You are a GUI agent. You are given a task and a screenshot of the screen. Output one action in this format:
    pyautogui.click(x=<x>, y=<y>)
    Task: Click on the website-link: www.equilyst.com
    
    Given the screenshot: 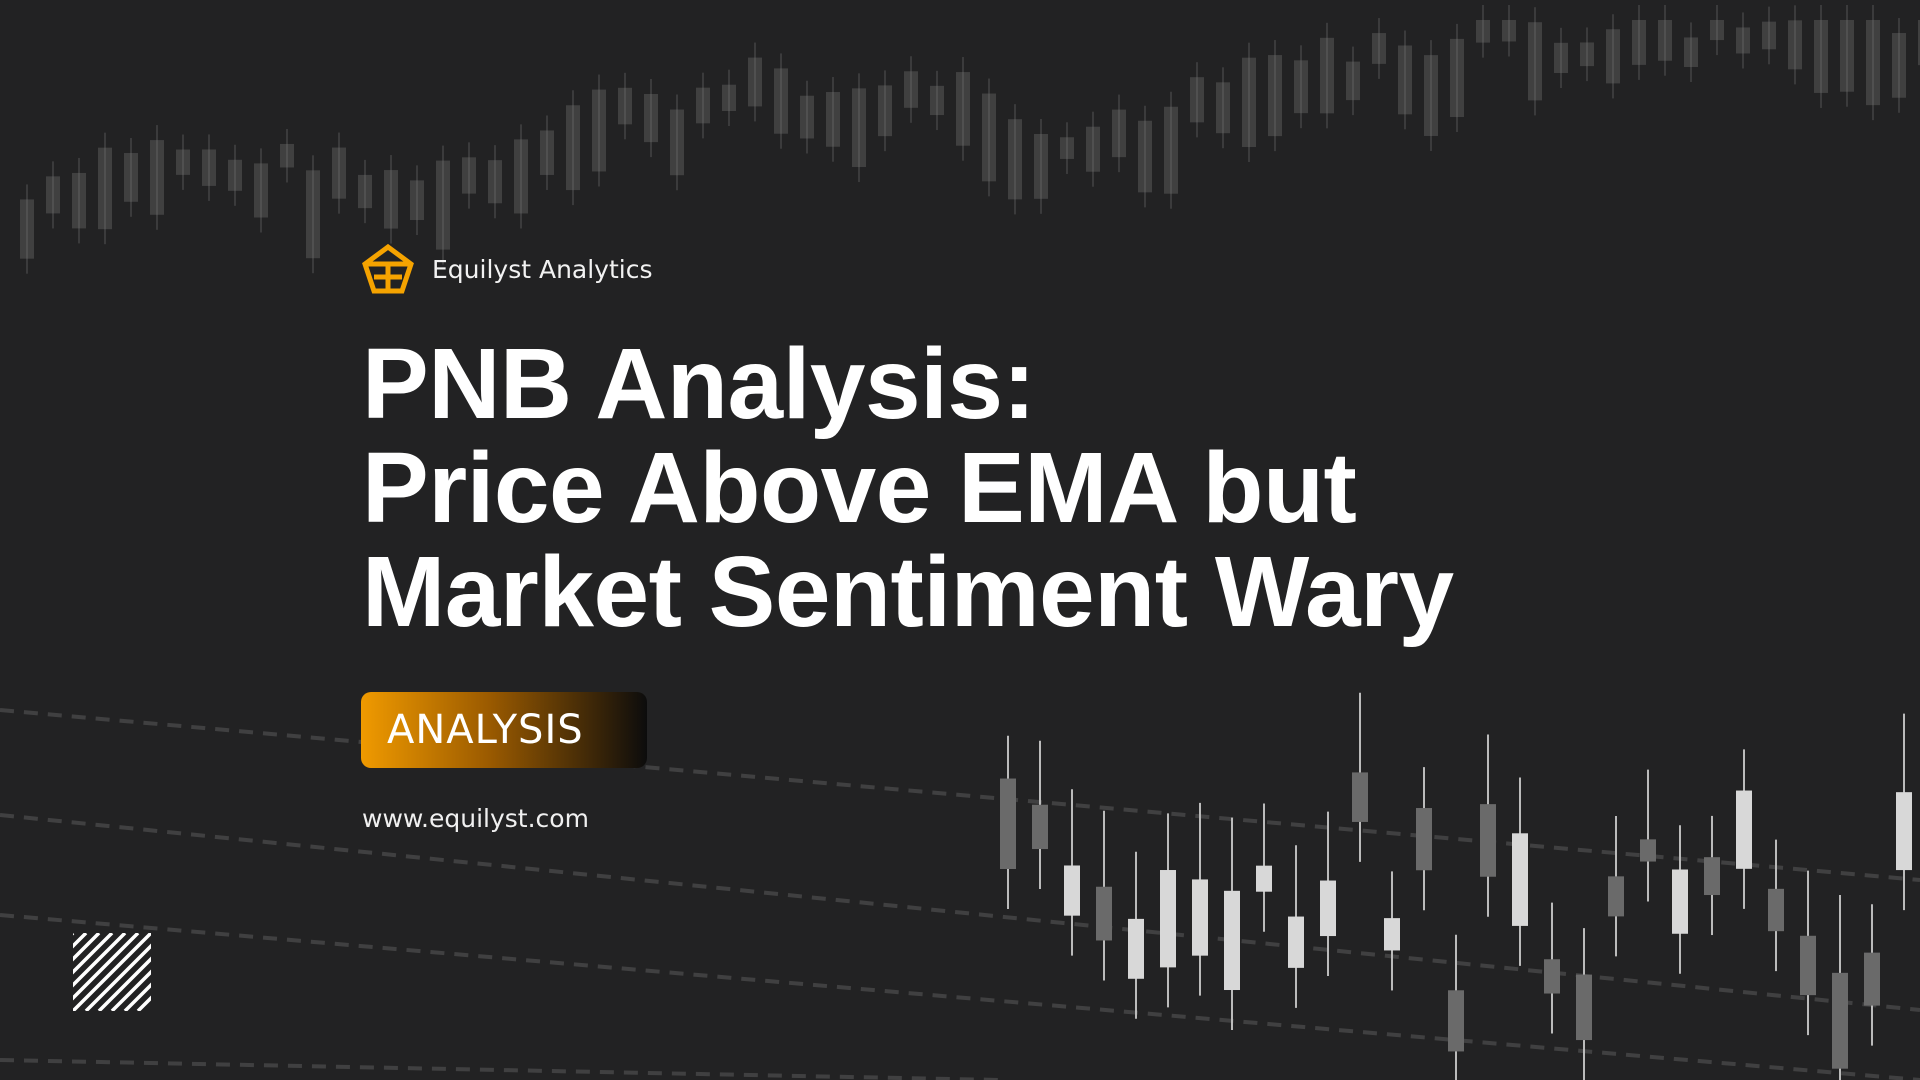 What is the action you would take?
    pyautogui.click(x=475, y=818)
    